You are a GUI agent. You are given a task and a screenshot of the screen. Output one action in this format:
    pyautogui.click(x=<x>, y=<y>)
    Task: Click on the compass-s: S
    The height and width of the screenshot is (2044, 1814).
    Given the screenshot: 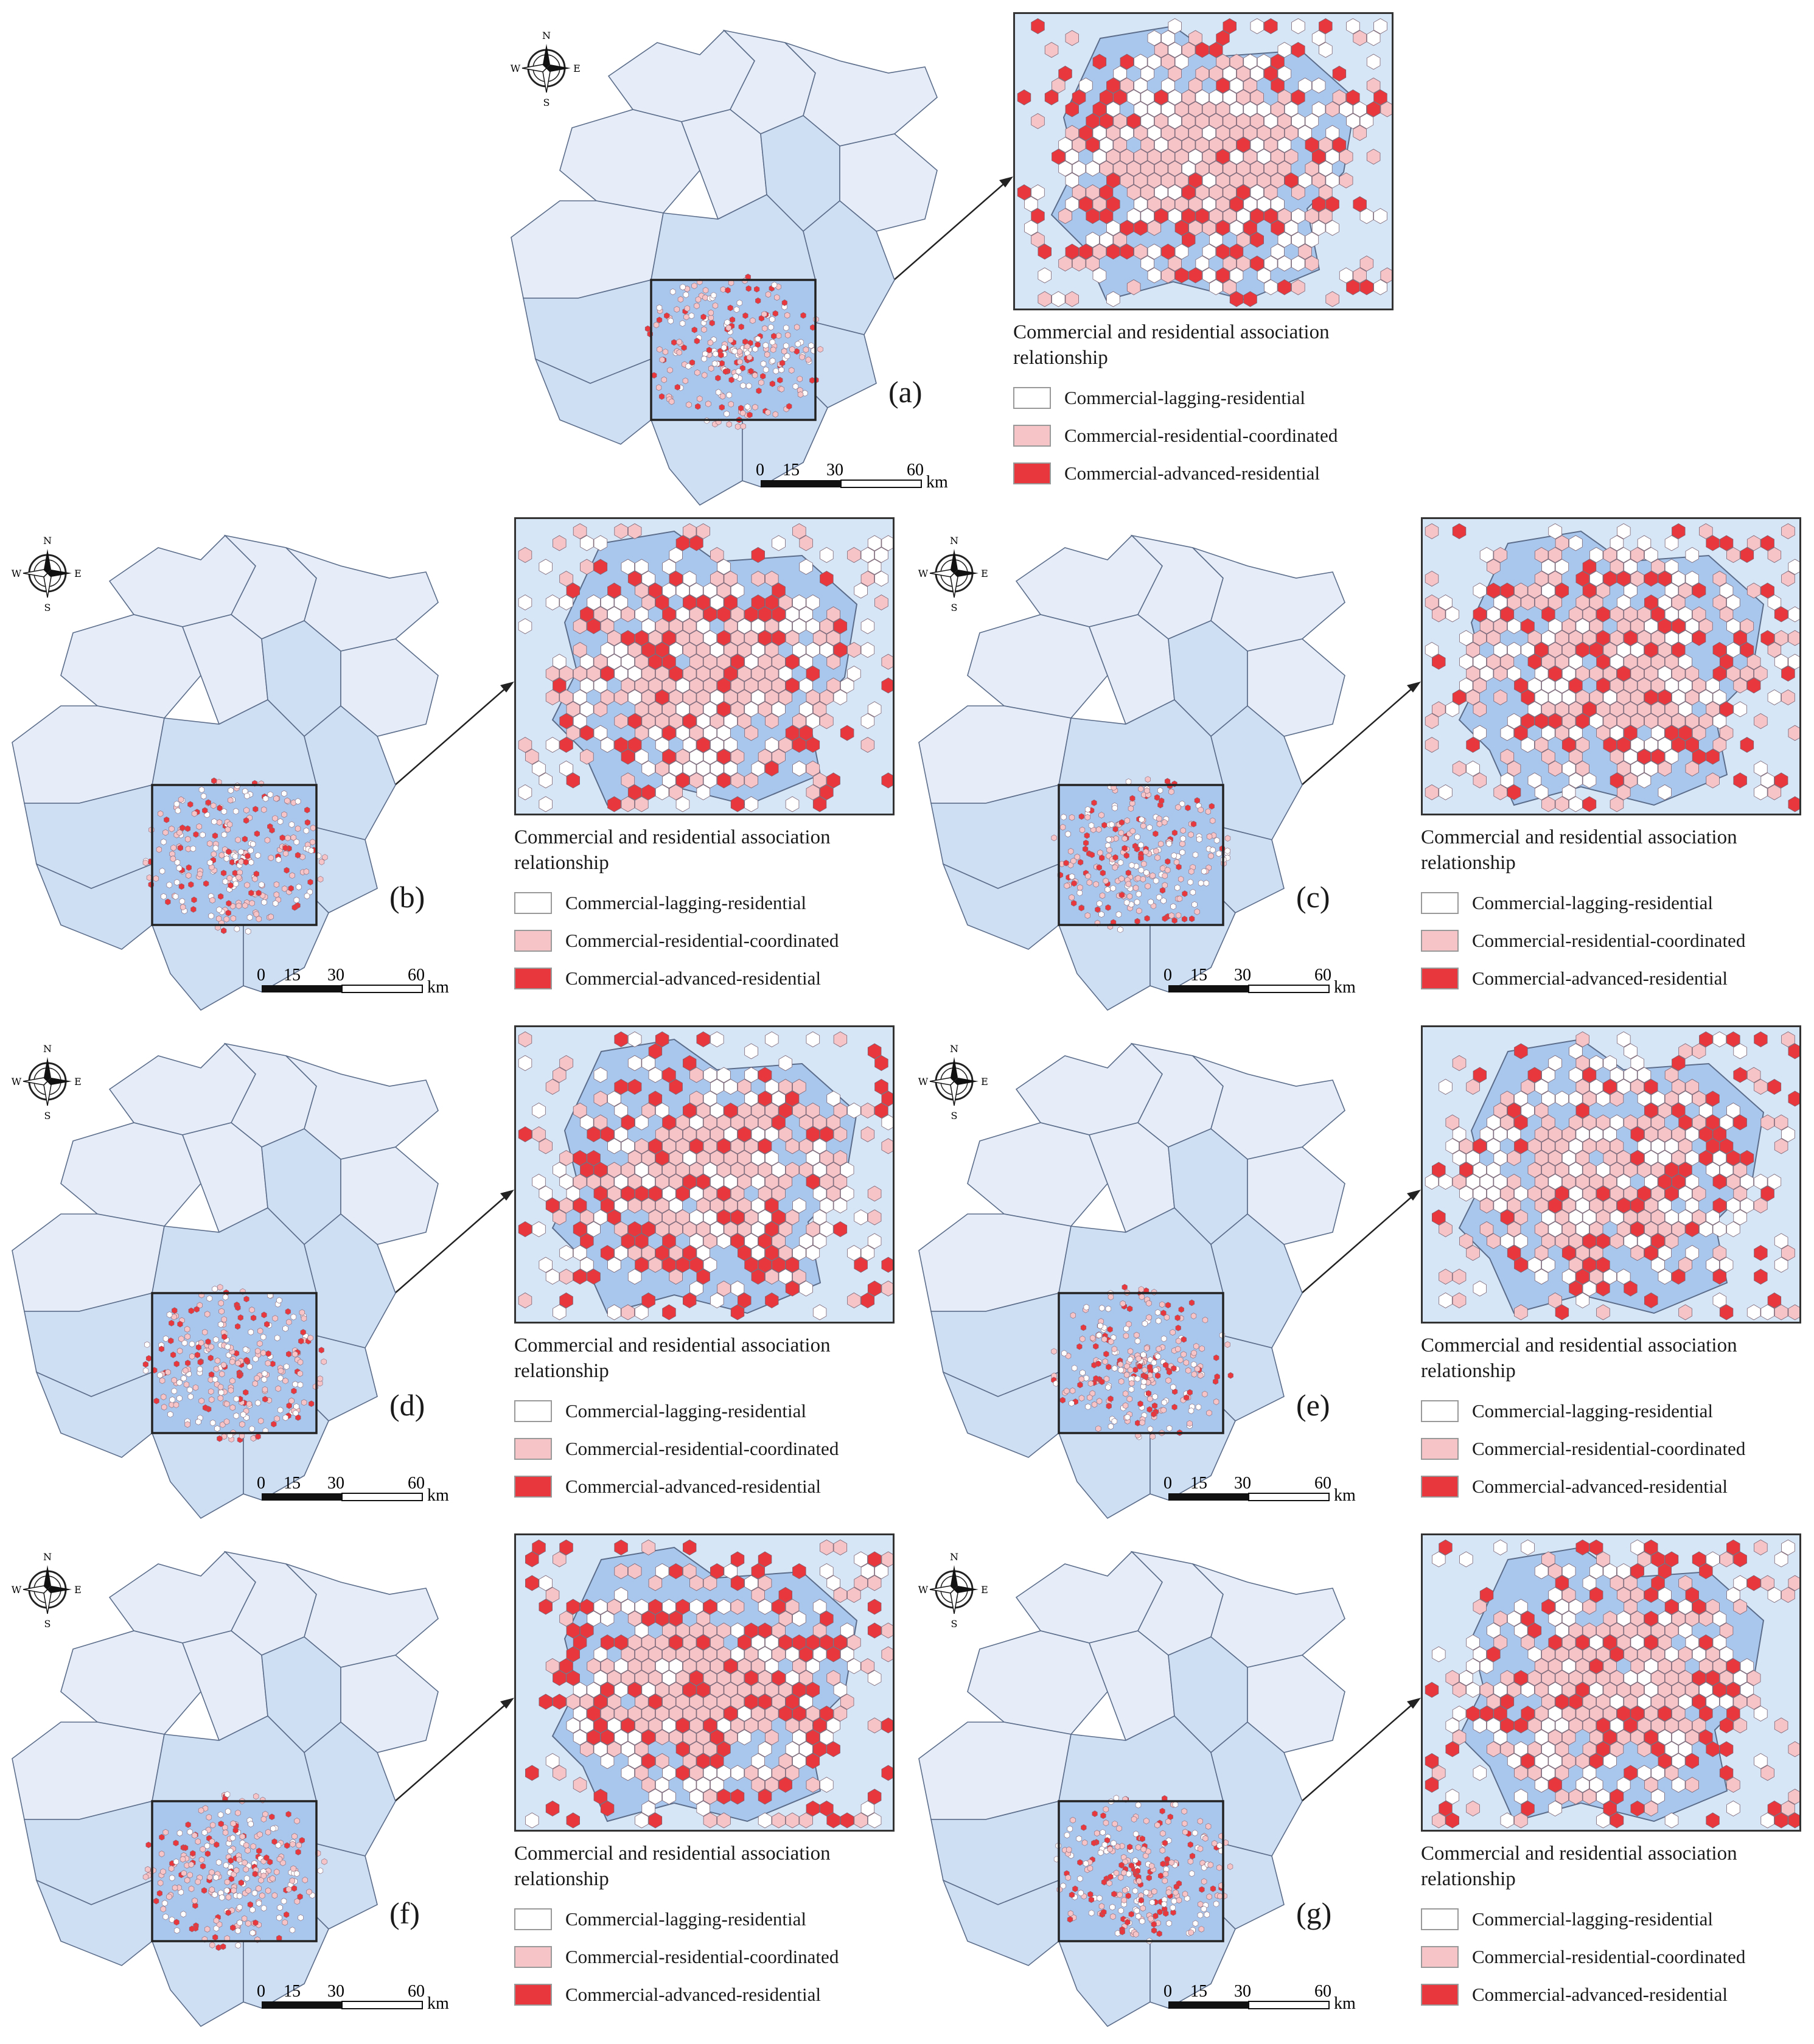 What is the action you would take?
    pyautogui.click(x=47, y=607)
    